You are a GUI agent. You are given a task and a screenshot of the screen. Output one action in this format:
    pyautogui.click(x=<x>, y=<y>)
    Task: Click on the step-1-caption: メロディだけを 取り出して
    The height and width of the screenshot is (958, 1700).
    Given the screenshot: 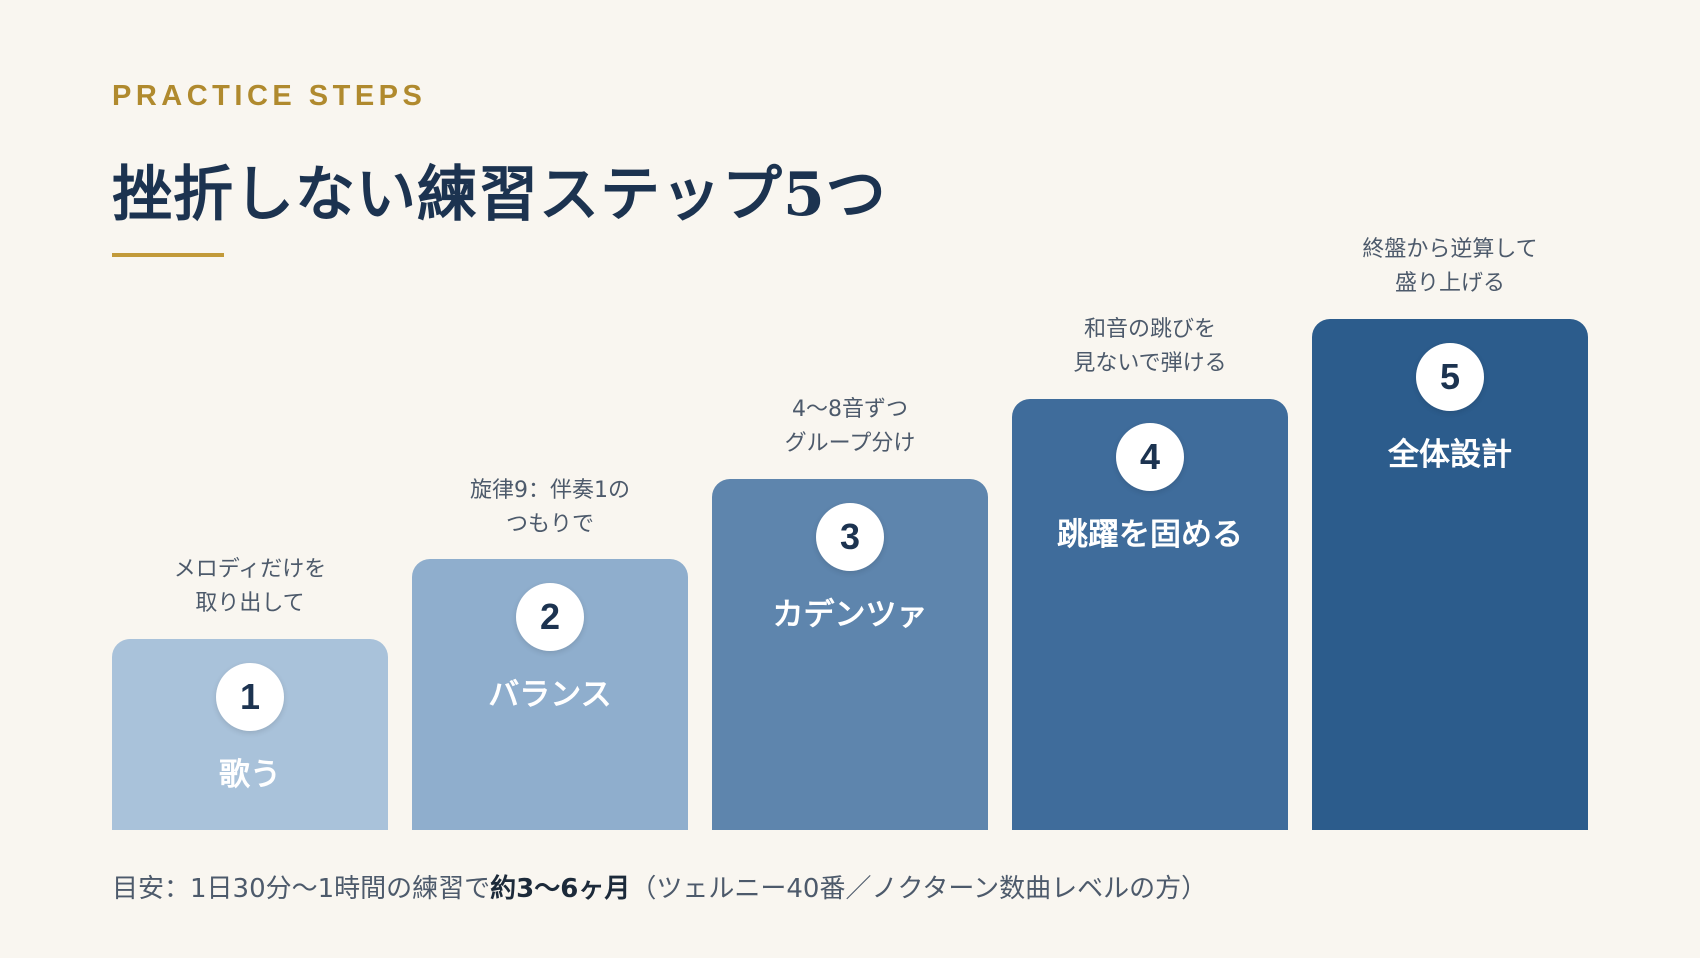 What is the action you would take?
    pyautogui.click(x=250, y=587)
    